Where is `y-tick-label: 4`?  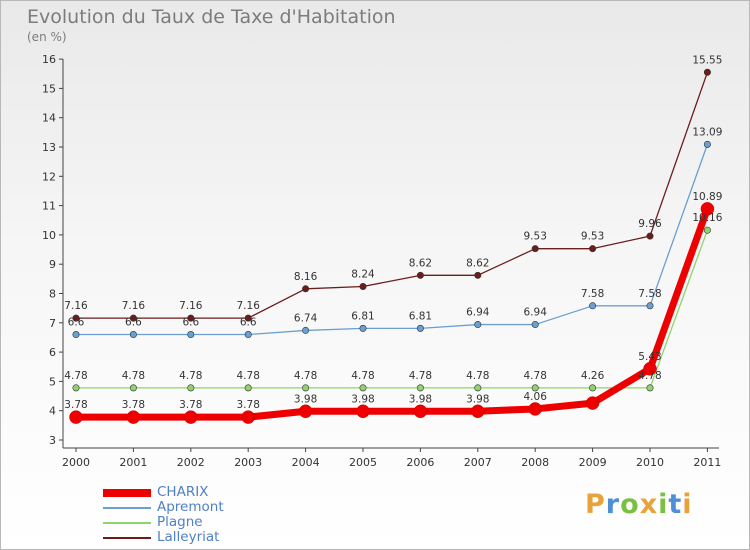 y-tick-label: 4 is located at coordinates (52, 411).